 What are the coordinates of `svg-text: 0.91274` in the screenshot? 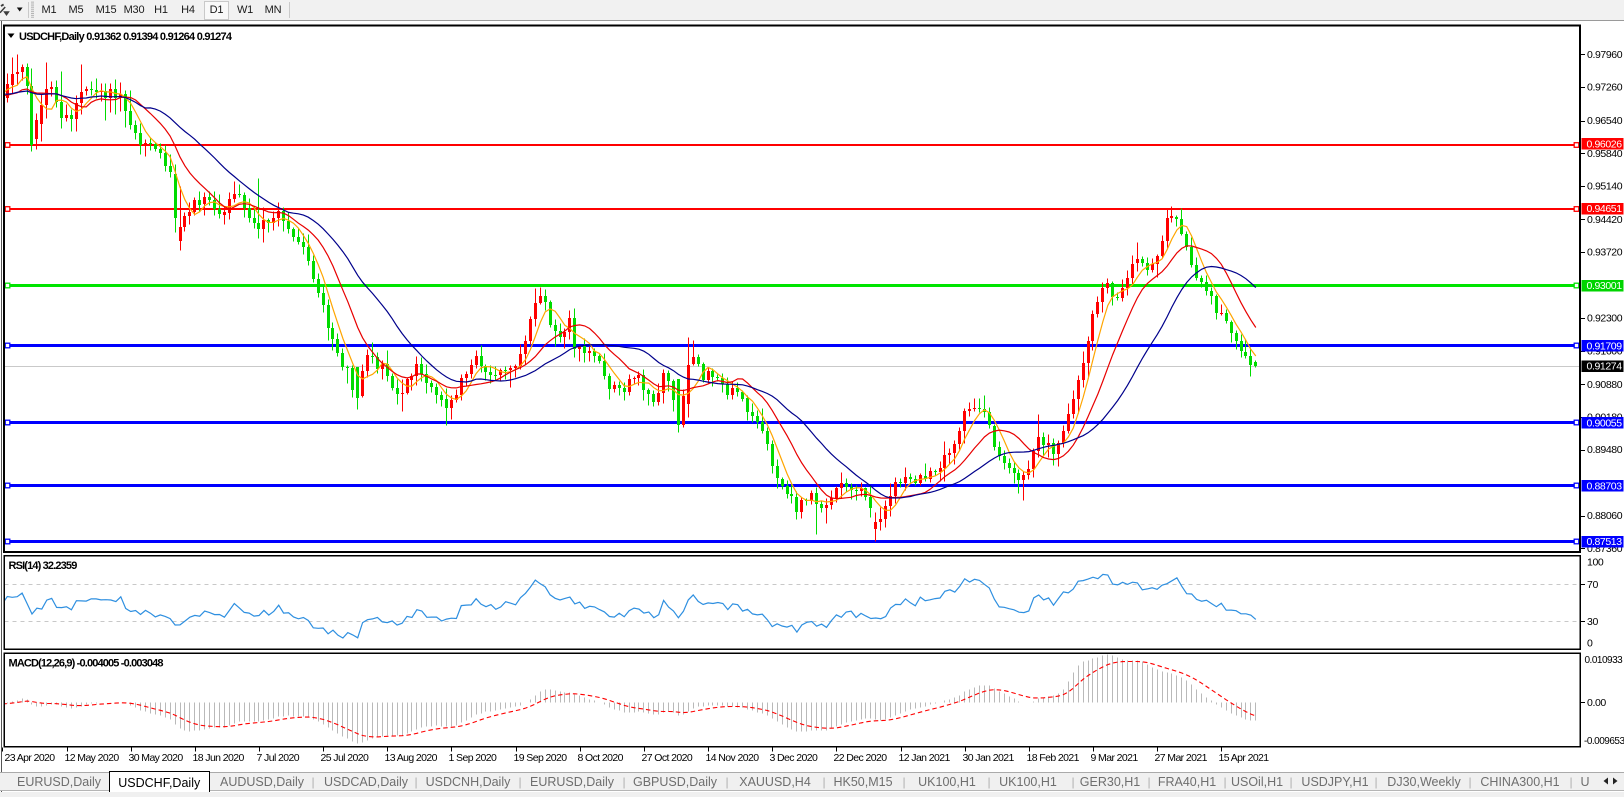 It's located at (1605, 367).